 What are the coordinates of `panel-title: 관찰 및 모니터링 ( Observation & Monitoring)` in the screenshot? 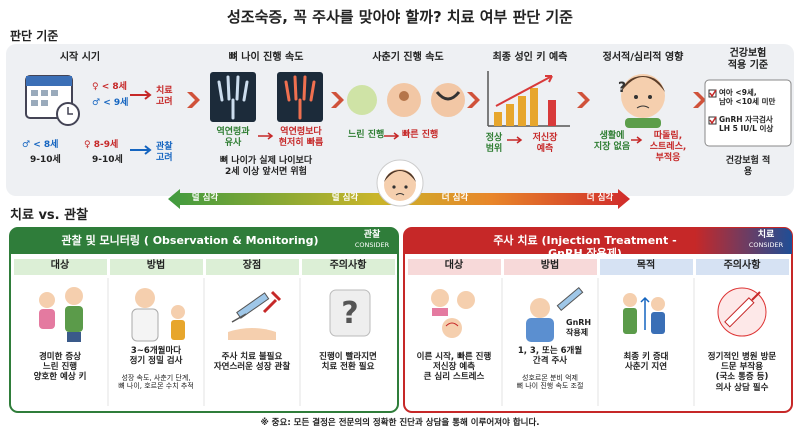 It's located at (190, 240).